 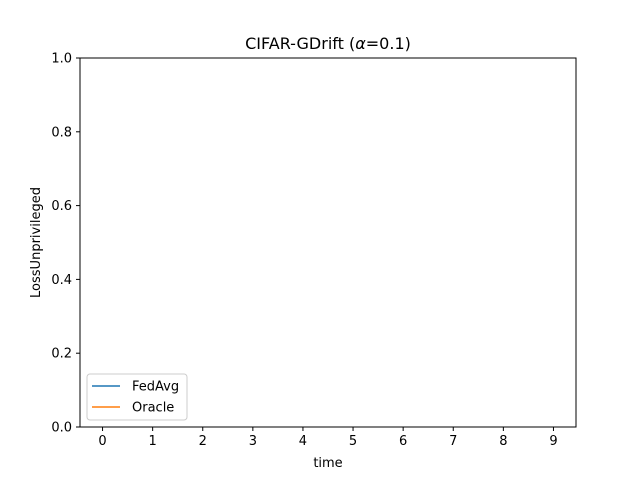 What do you see at coordinates (403, 441) in the screenshot?
I see `x-tick-label: 6` at bounding box center [403, 441].